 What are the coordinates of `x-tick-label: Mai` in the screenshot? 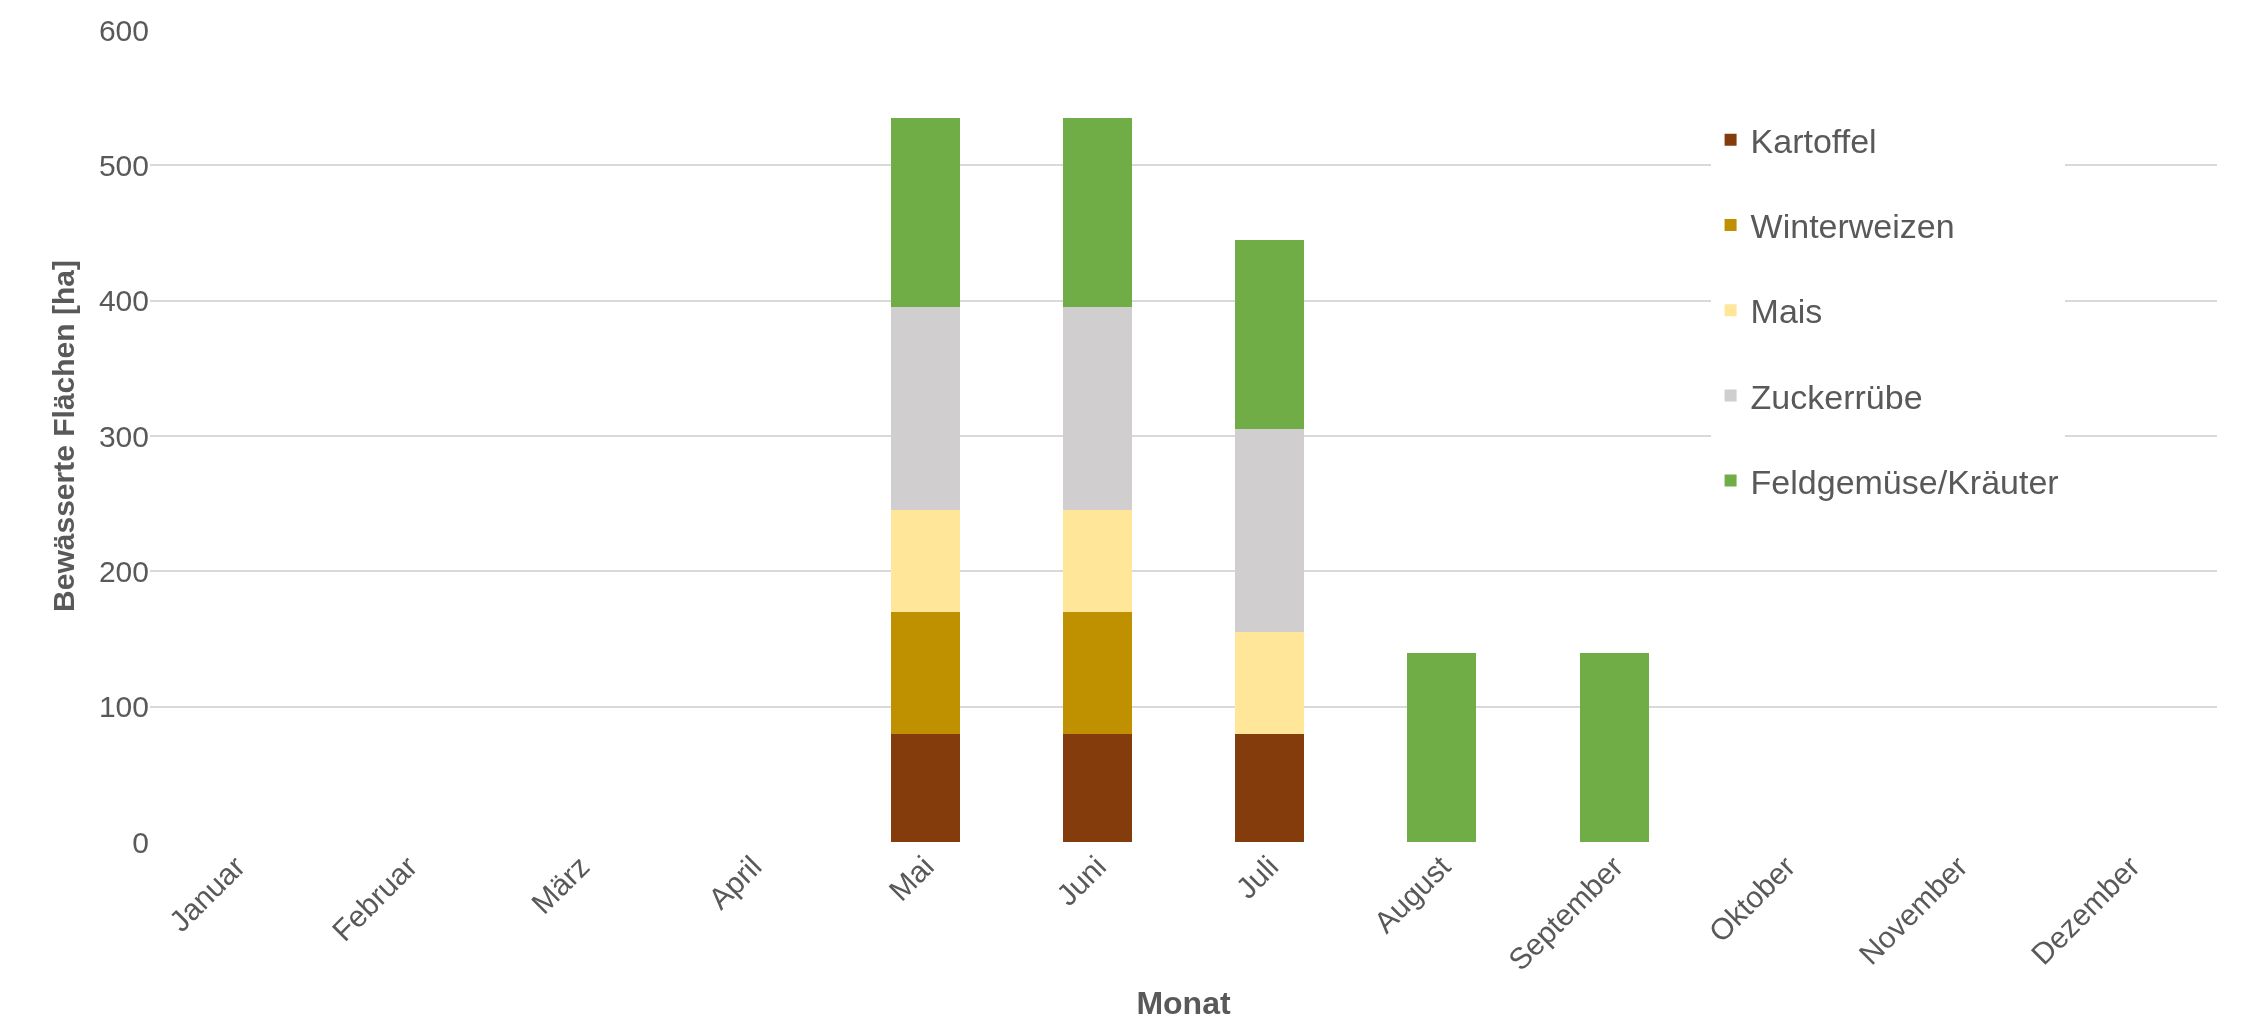 It's located at (911, 878).